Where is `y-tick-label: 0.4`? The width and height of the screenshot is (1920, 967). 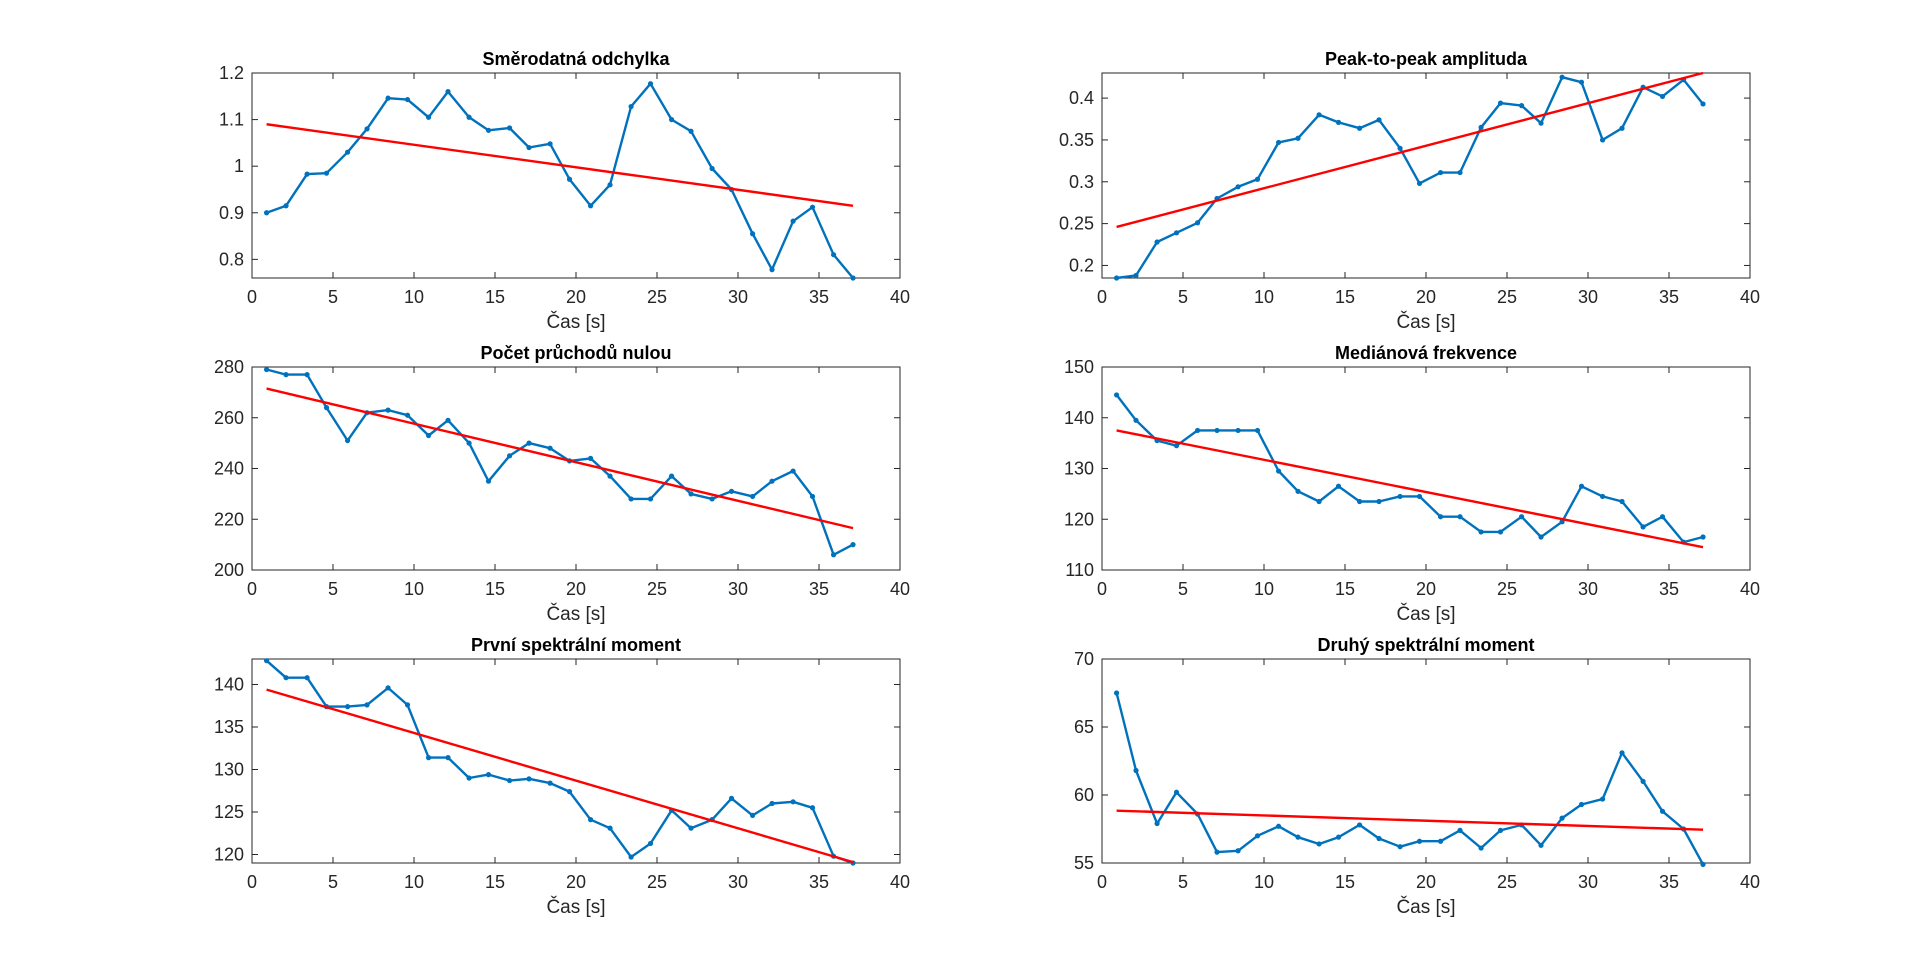
y-tick-label: 0.4 is located at coordinates (1081, 98).